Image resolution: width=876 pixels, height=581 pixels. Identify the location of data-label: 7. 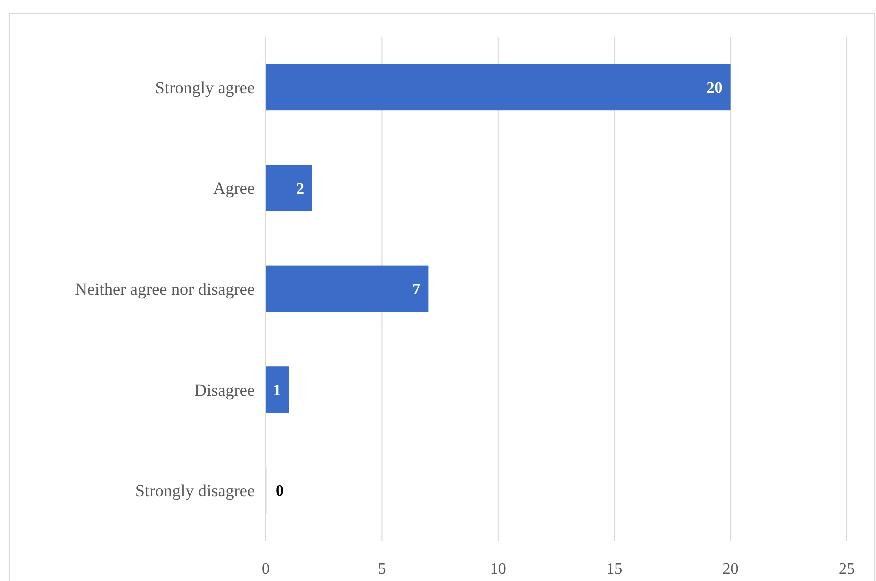
(416, 290).